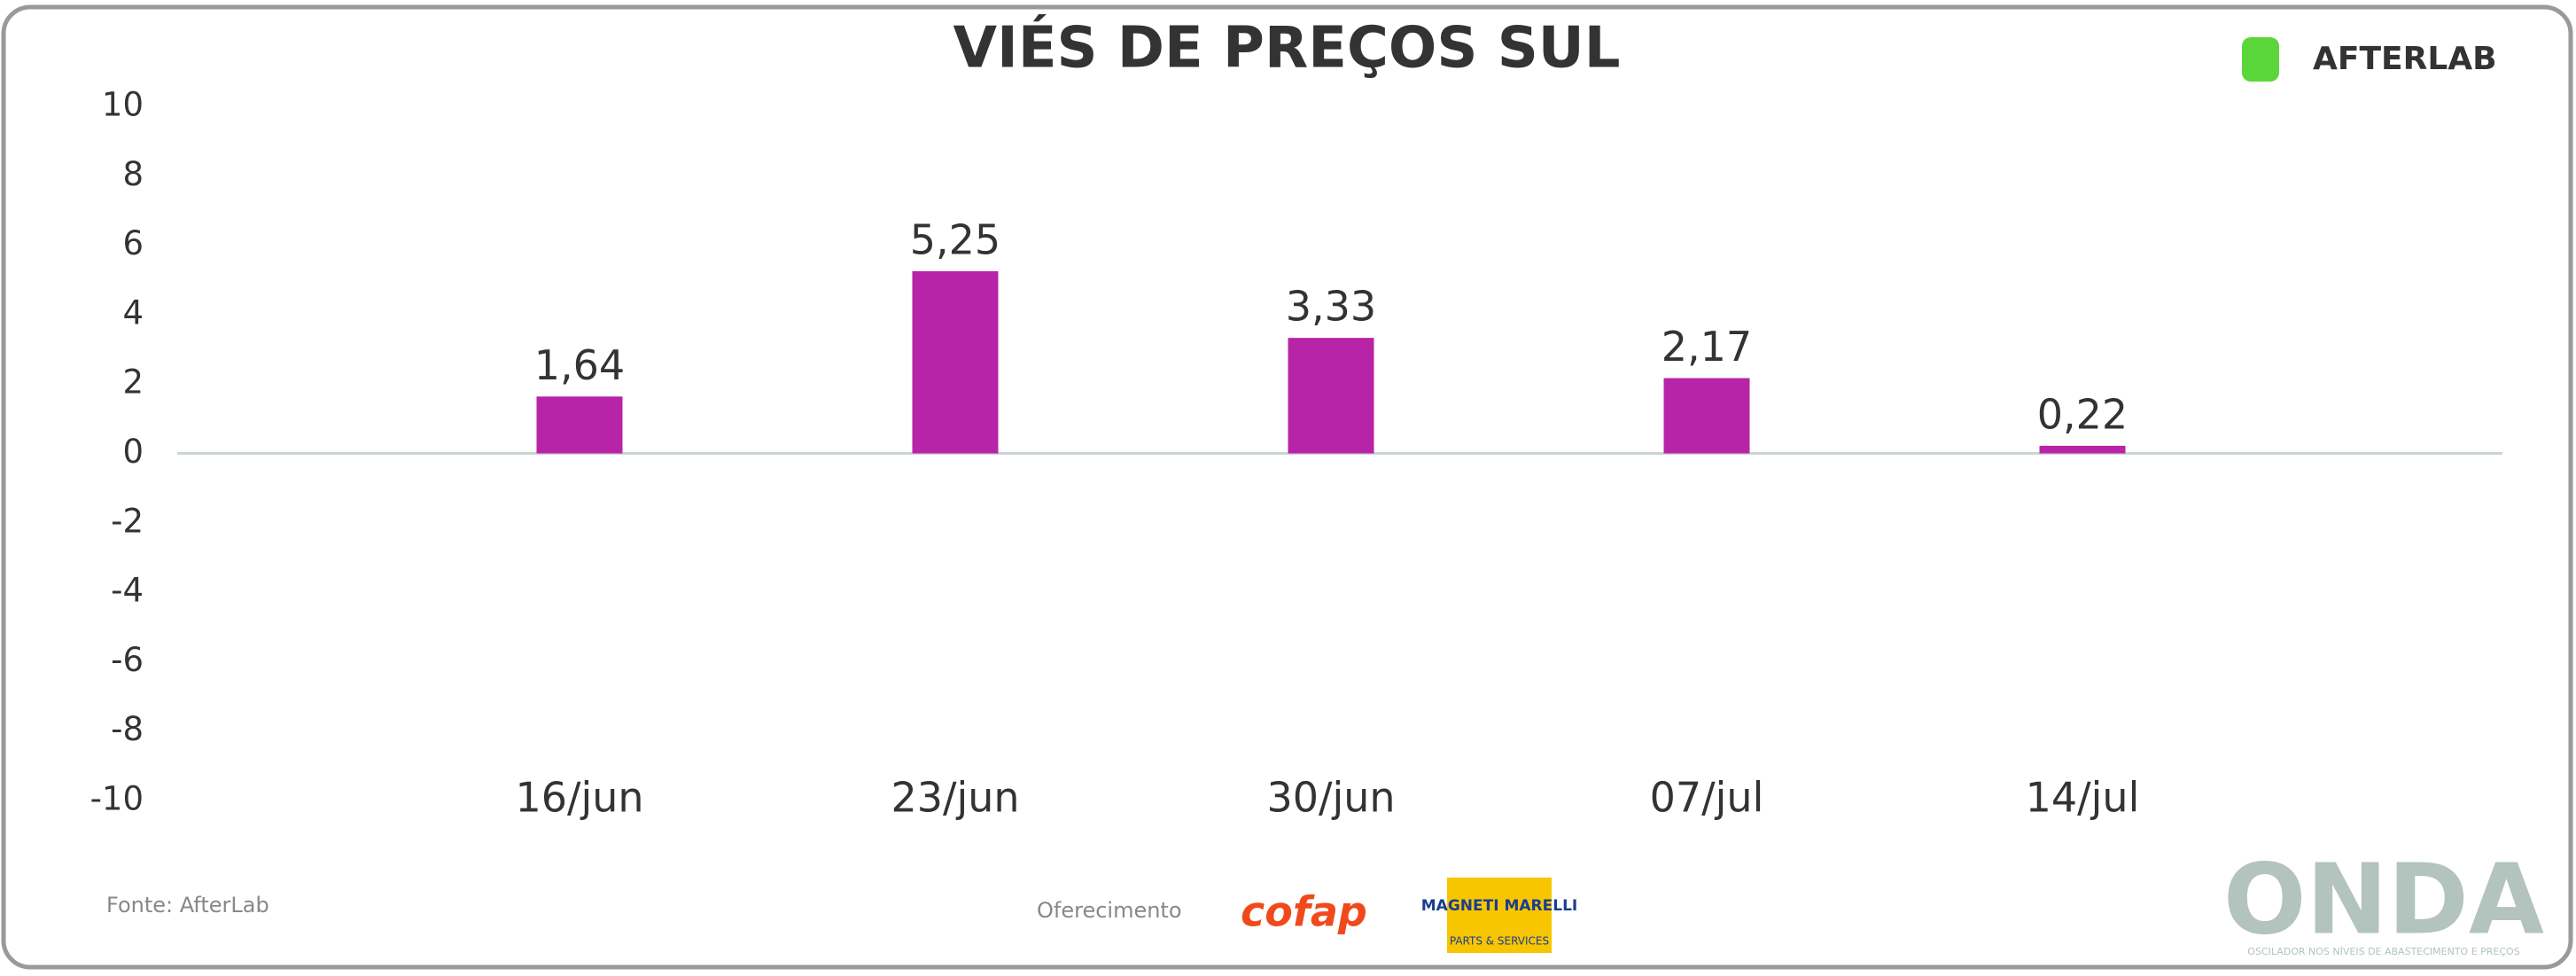 Image resolution: width=2576 pixels, height=976 pixels. Describe the element at coordinates (2405, 59) in the screenshot. I see `afterlab-text: AFTERLAB` at that location.